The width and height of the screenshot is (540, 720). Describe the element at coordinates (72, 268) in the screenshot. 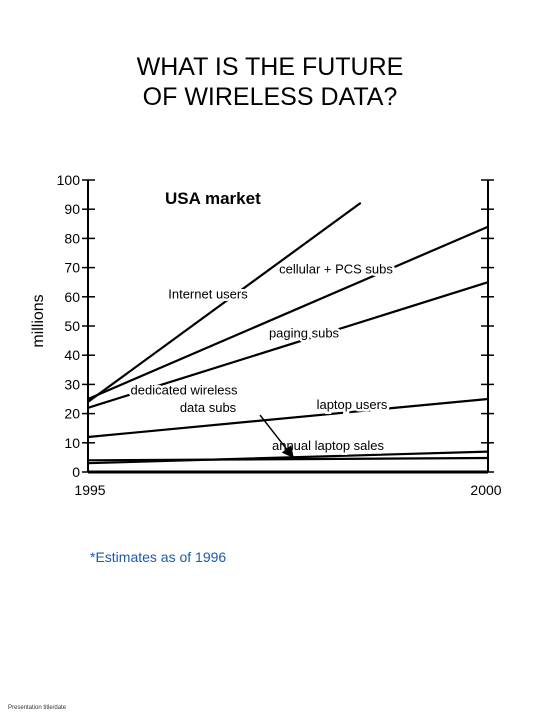

I see `y-tick-label: 70` at that location.